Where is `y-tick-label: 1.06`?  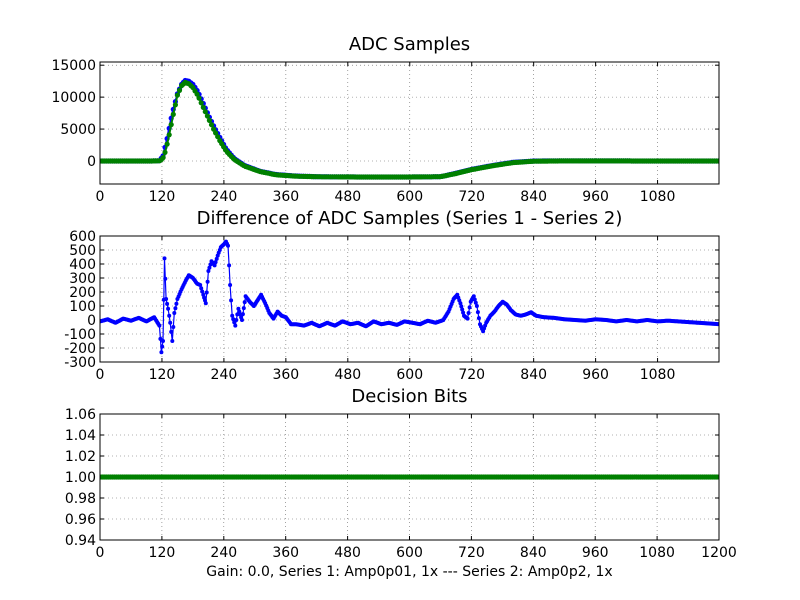 y-tick-label: 1.06 is located at coordinates (80, 415).